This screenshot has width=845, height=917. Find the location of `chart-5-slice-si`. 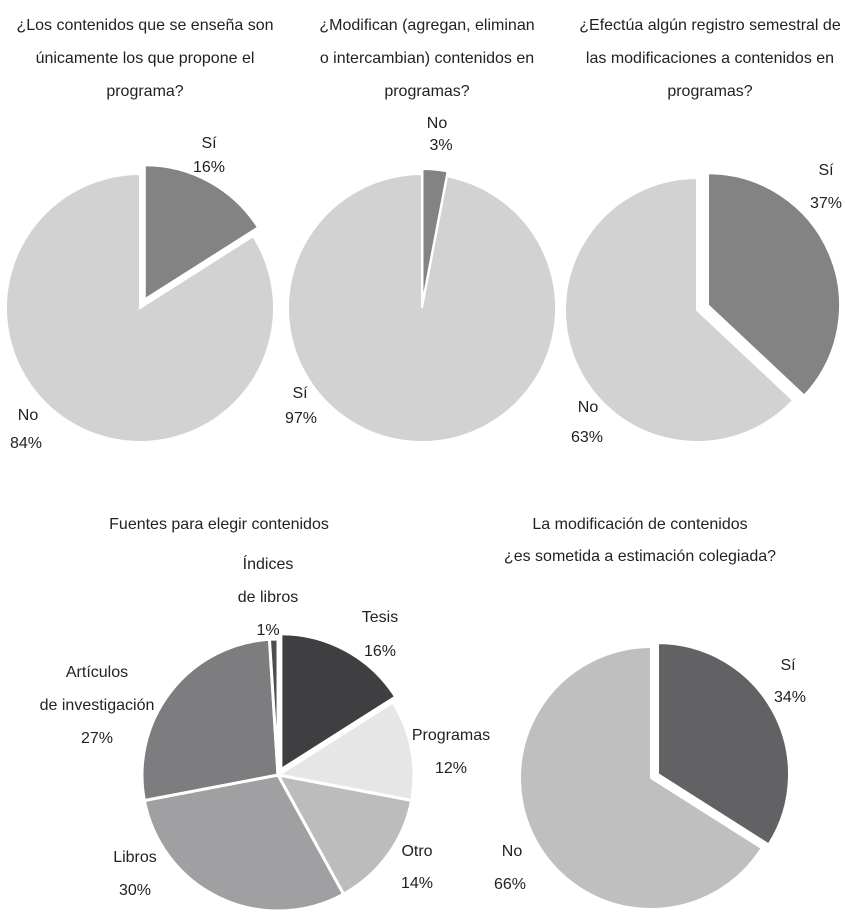

chart-5-slice-si is located at coordinates (724, 744).